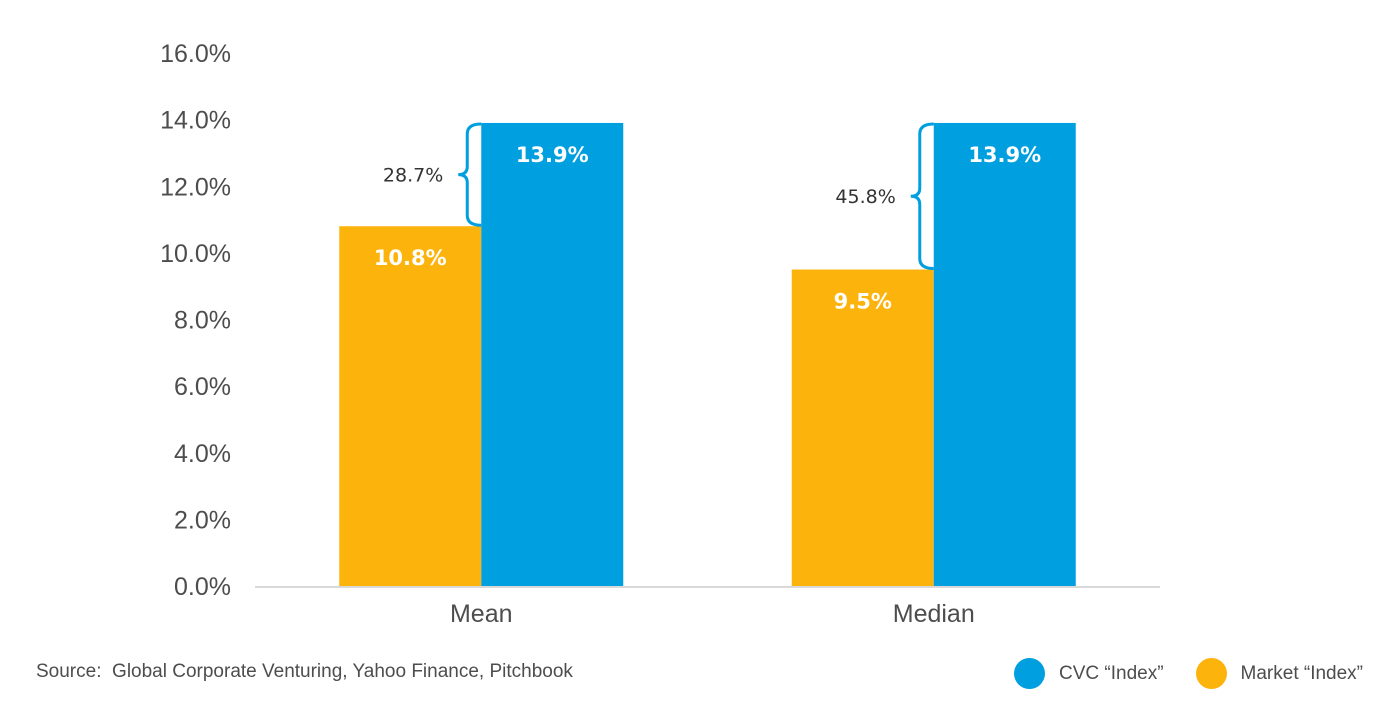 The height and width of the screenshot is (709, 1400). I want to click on legend-item-cvc: CVC “Index”, so click(1089, 673).